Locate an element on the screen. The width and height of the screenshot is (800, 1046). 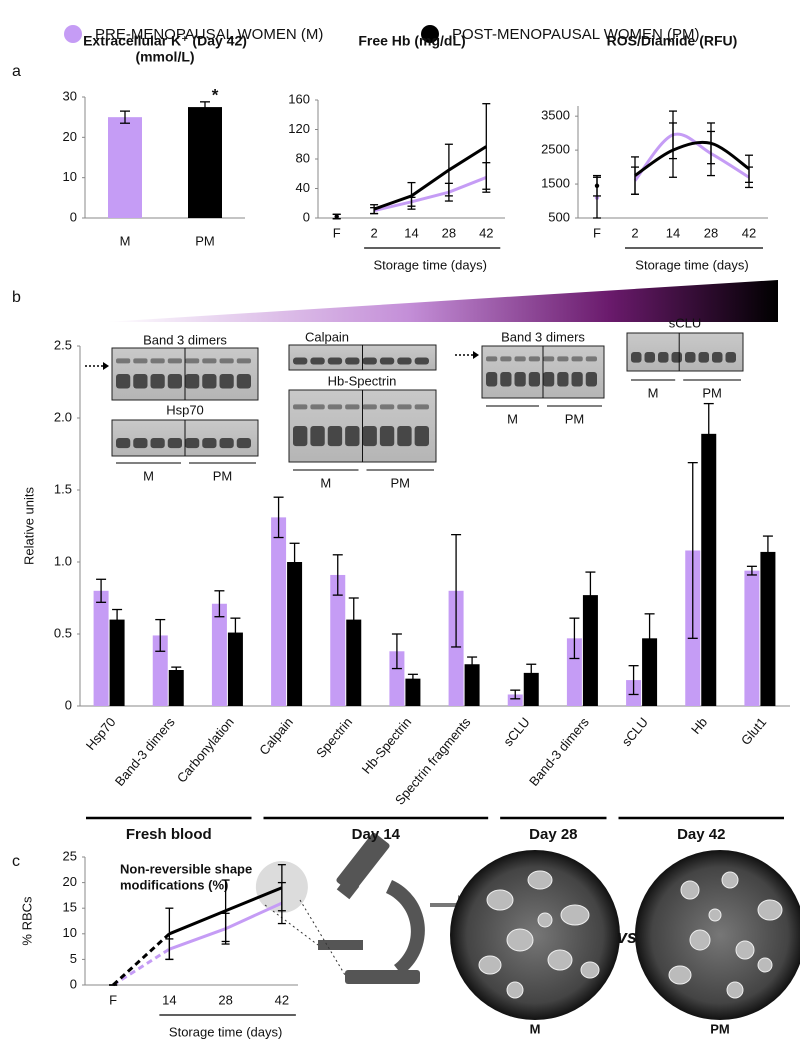
x-tick-label: 2 is located at coordinates (373, 232).